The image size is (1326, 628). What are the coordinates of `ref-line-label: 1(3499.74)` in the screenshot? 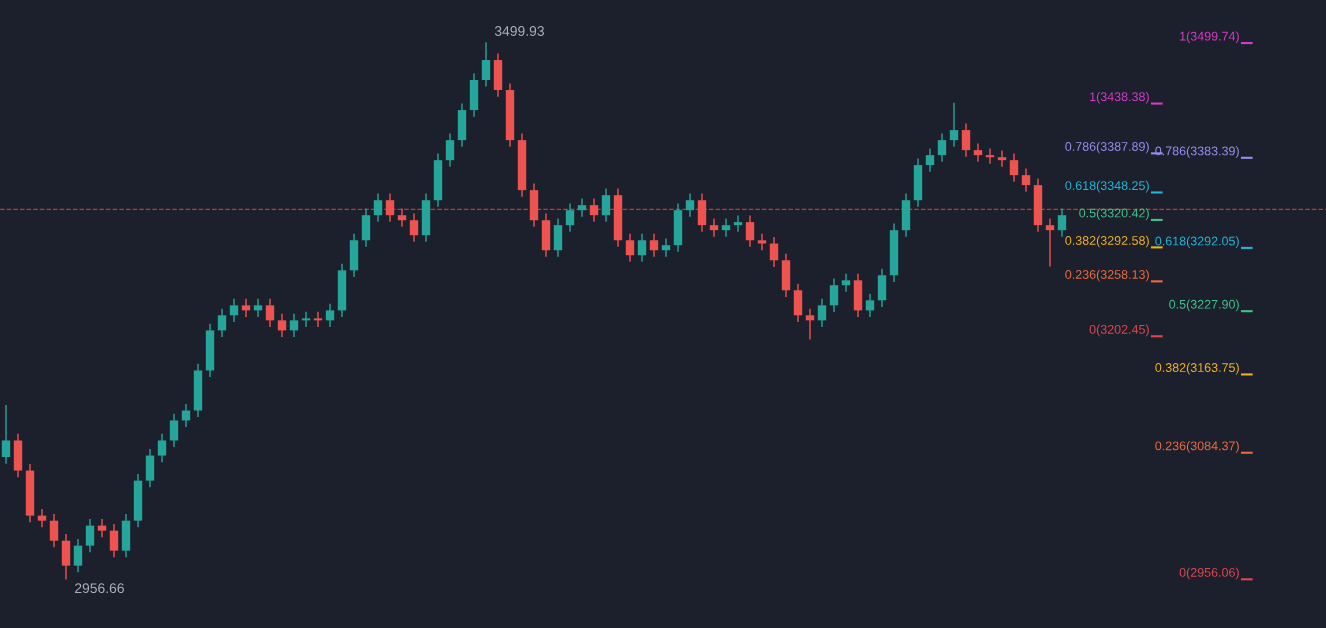 It's located at (1209, 37).